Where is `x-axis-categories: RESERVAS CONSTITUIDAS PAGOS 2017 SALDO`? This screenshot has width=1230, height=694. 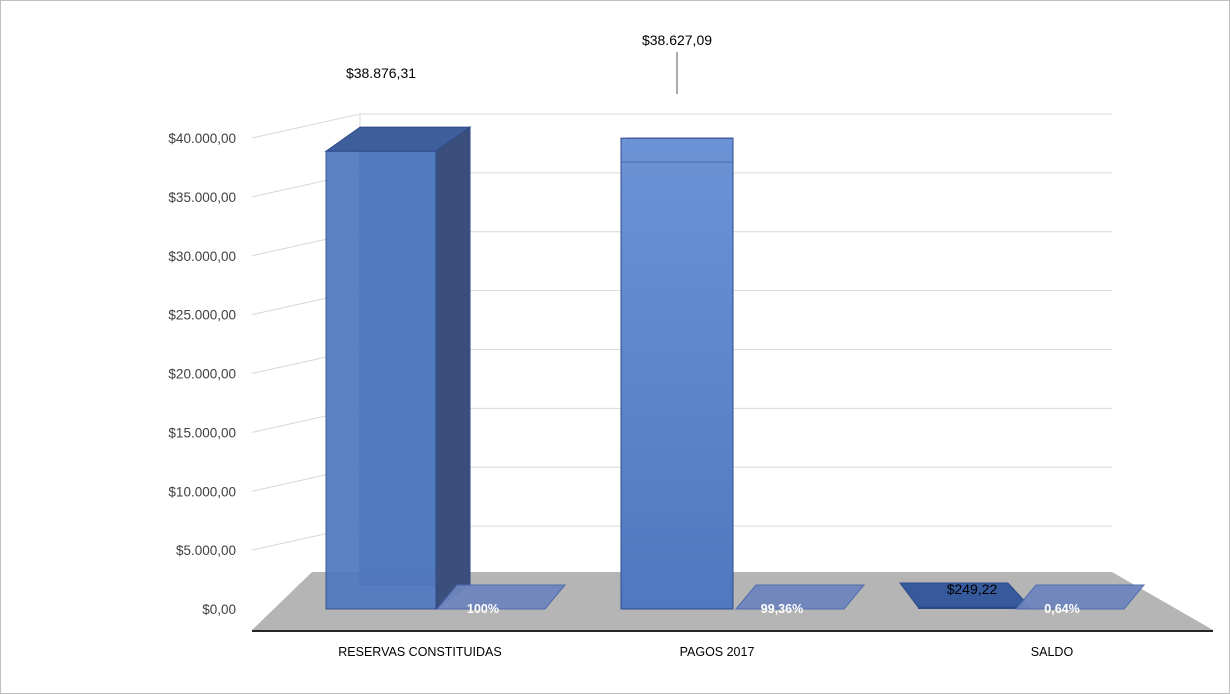 x-axis-categories: RESERVAS CONSTITUIDAS PAGOS 2017 SALDO is located at coordinates (705, 652).